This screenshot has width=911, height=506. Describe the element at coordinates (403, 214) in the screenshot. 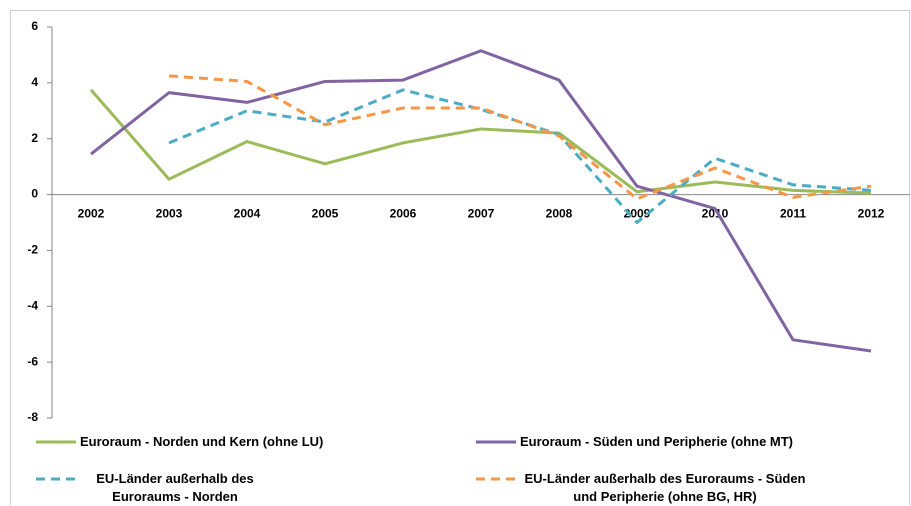

I see `x-tick-label: 2006` at that location.